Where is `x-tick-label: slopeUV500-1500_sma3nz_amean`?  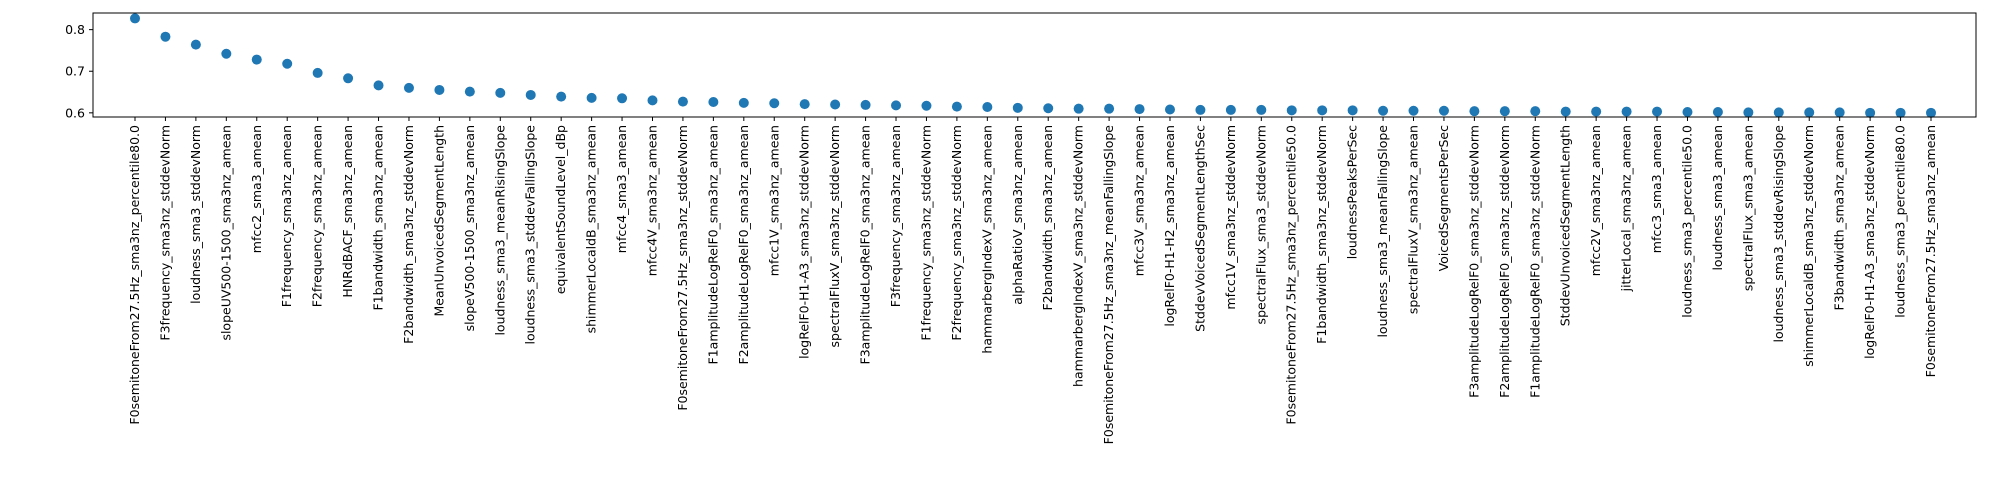
x-tick-label: slopeUV500-1500_sma3nz_amean is located at coordinates (225, 233).